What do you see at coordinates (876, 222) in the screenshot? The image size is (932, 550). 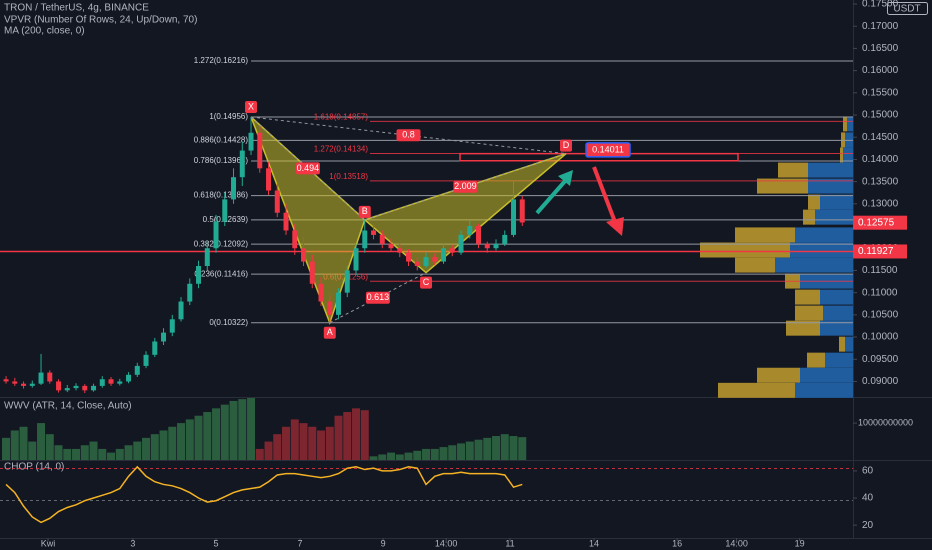 I see `price-tag-label: 0.12575` at bounding box center [876, 222].